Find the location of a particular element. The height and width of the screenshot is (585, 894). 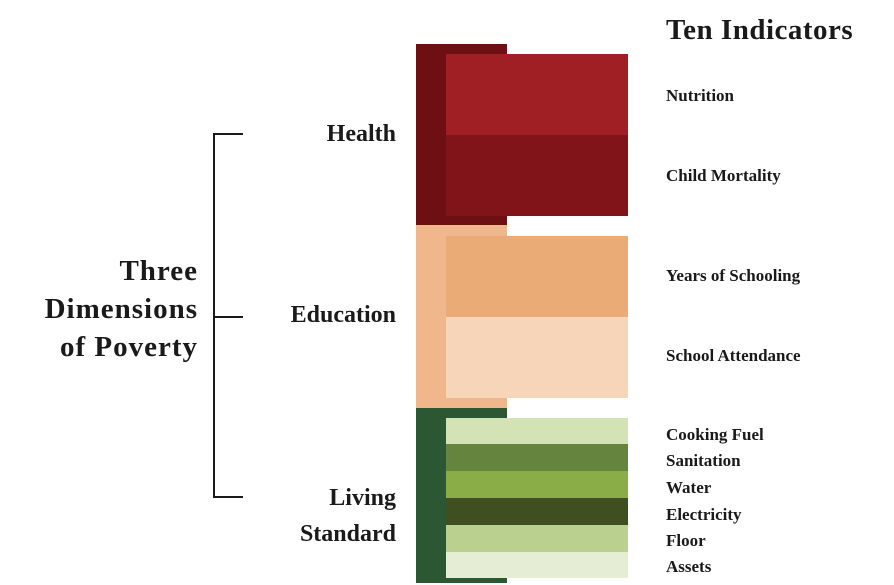

bracket-bottom-tick is located at coordinates (228, 497).